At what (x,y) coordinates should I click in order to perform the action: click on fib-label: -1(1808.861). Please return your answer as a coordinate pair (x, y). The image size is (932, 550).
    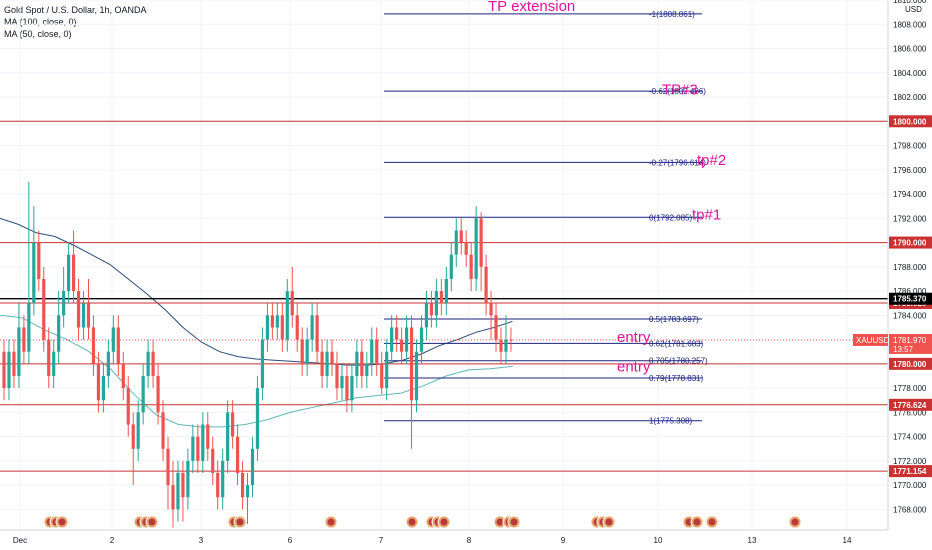
    Looking at the image, I should click on (672, 14).